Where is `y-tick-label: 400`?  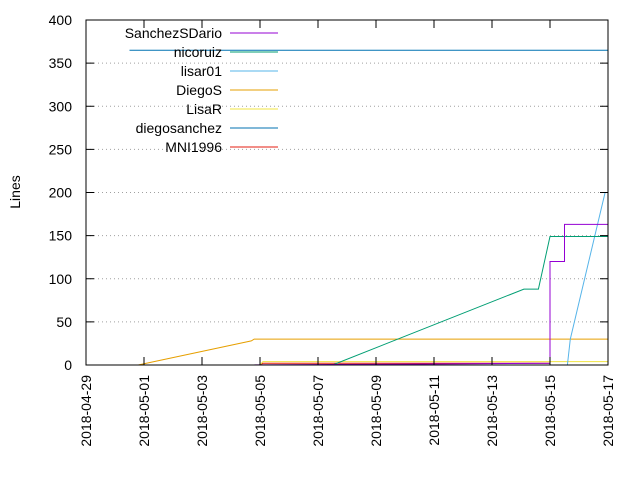
y-tick-label: 400 is located at coordinates (61, 20).